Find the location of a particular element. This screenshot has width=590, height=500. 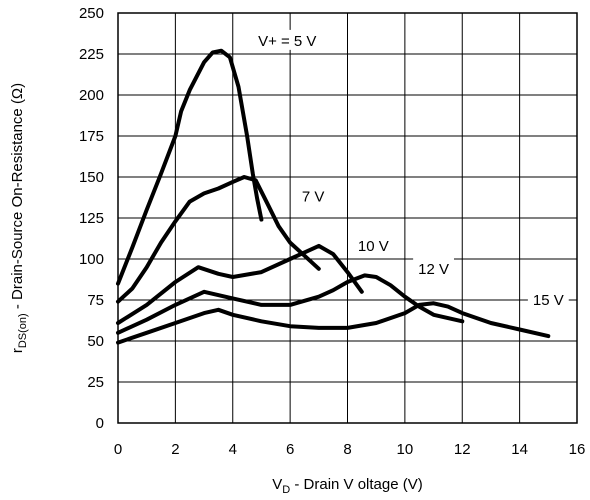

x-axis-title-prefix: V is located at coordinates (277, 484).